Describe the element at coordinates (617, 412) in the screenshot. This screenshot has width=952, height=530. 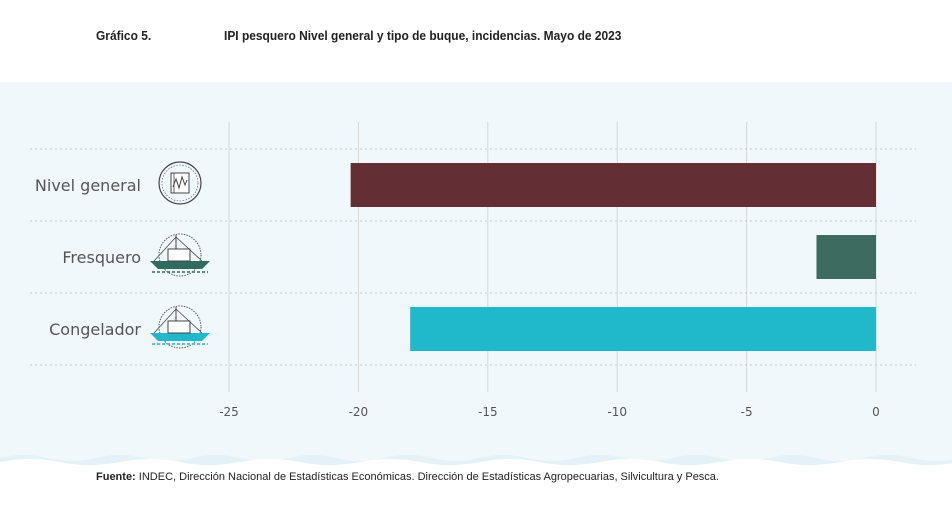
I see `x-tick-label-3: -10` at that location.